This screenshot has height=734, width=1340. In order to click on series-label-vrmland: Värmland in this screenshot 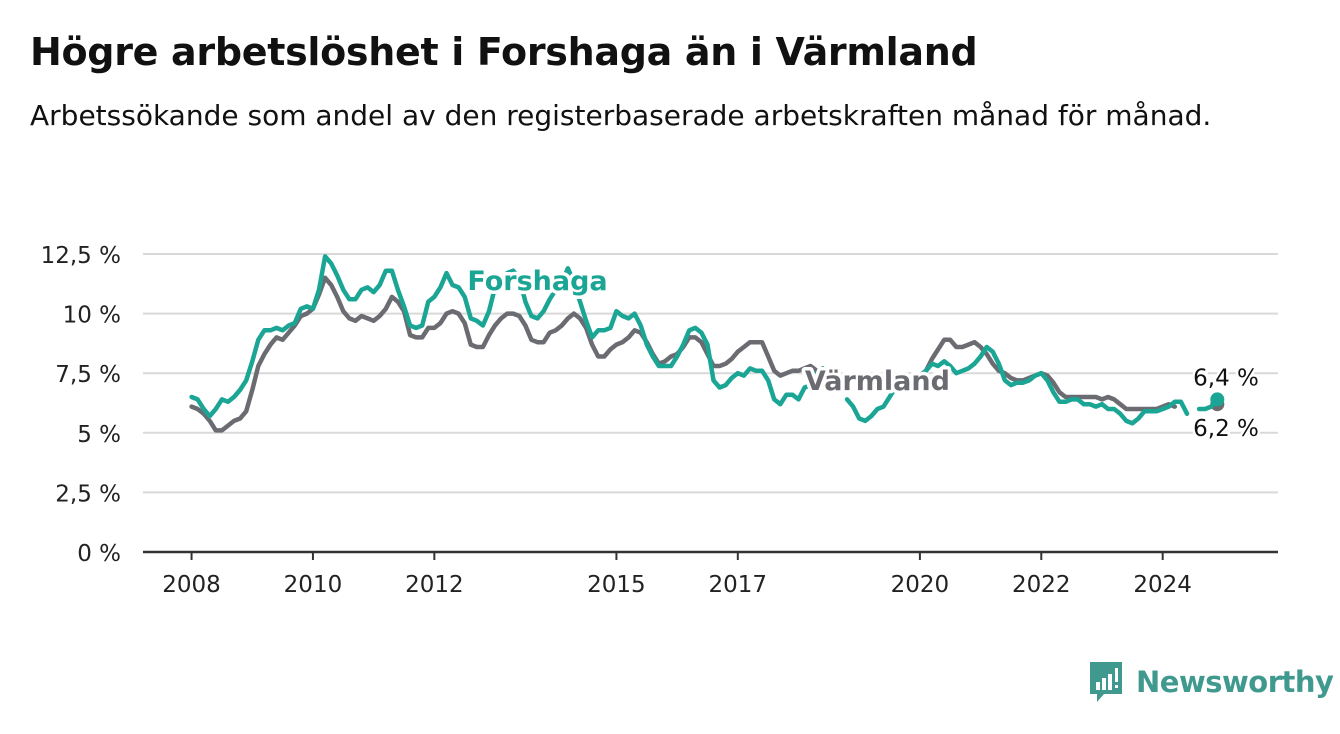, I will do `click(877, 381)`.